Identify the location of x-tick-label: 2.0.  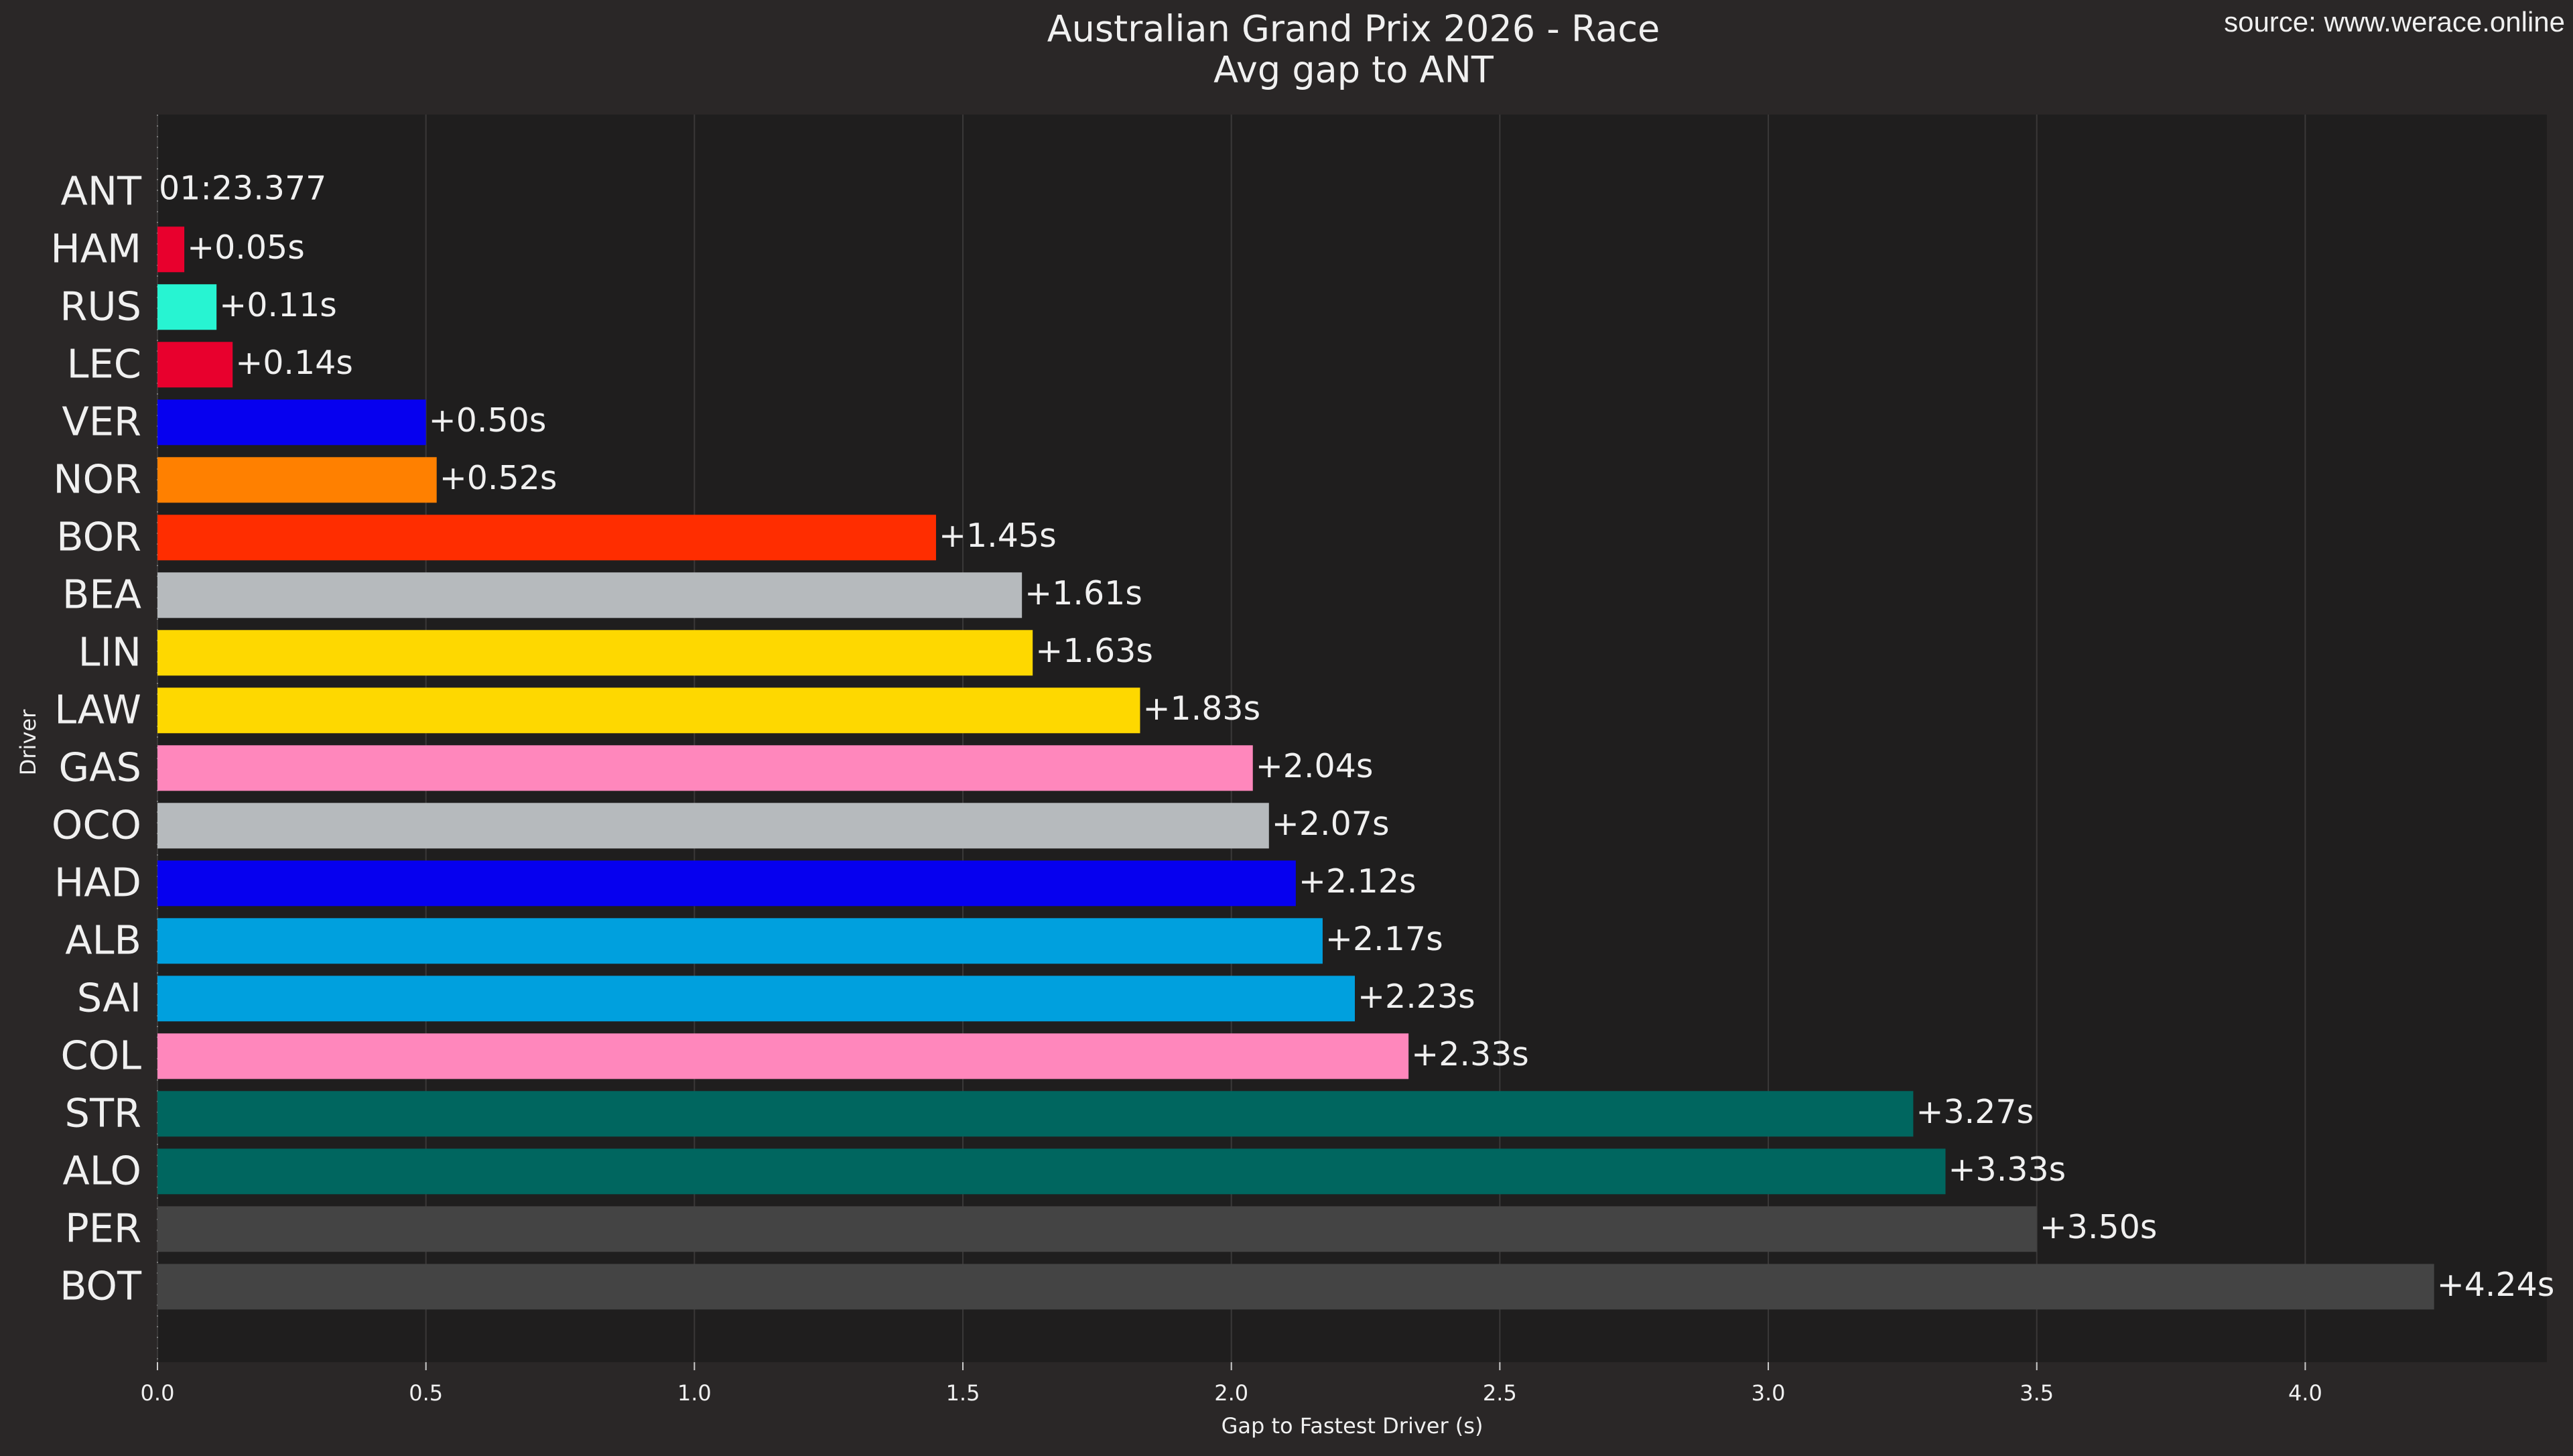
(1231, 1393).